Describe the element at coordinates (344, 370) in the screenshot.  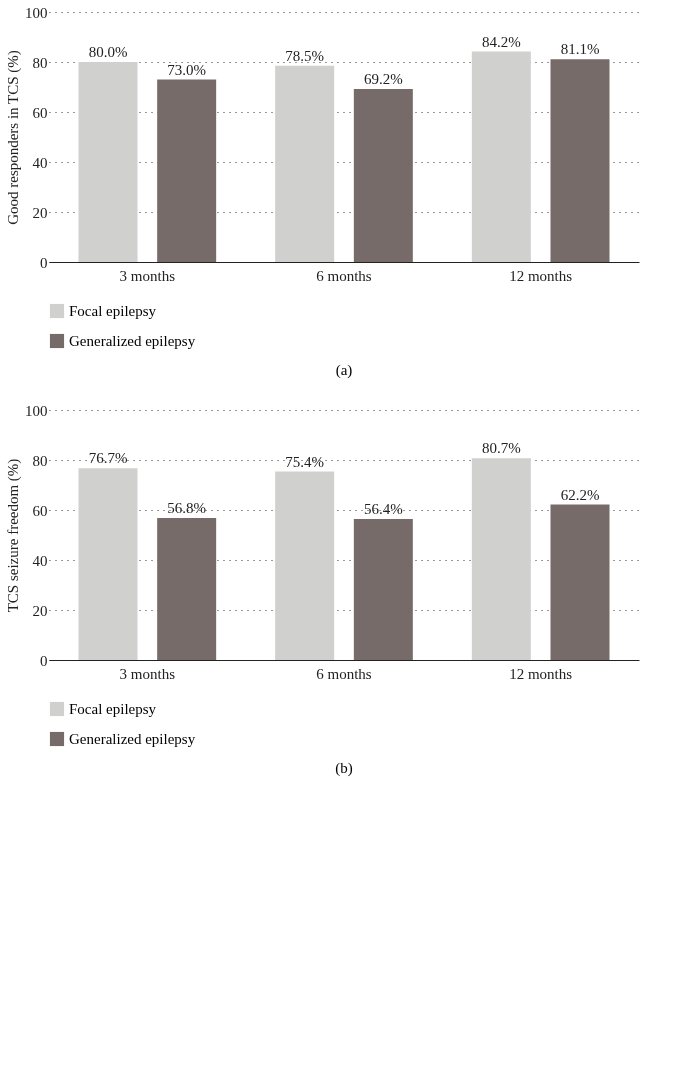
I see `text: (a)` at that location.